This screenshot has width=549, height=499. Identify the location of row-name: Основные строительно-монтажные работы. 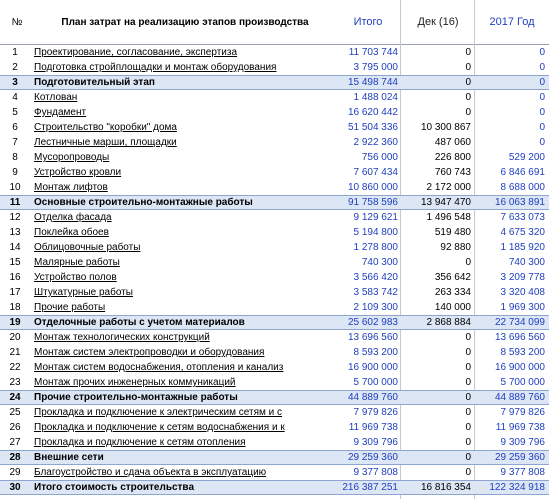
(143, 202).